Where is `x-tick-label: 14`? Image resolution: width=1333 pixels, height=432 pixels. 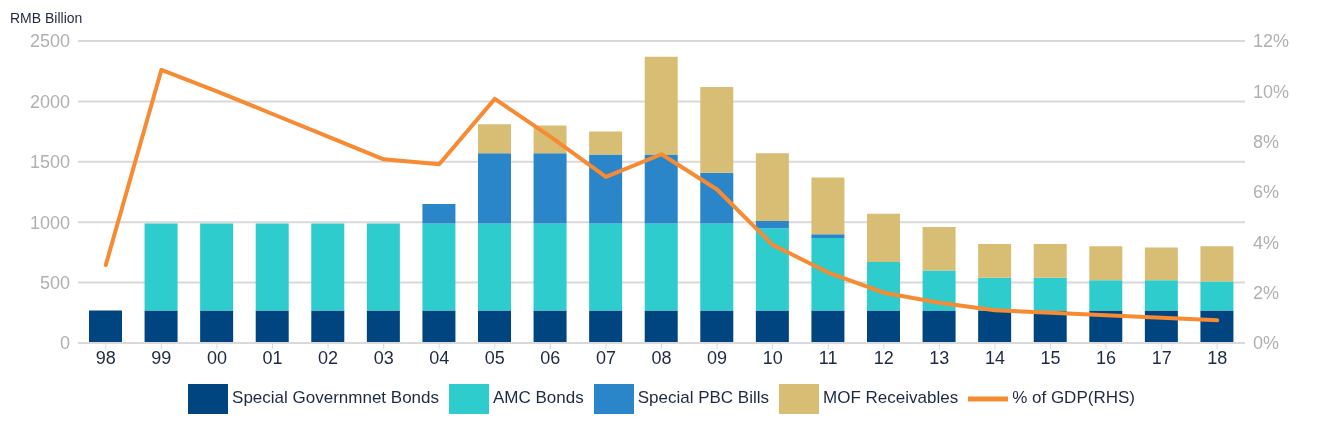 x-tick-label: 14 is located at coordinates (994, 357).